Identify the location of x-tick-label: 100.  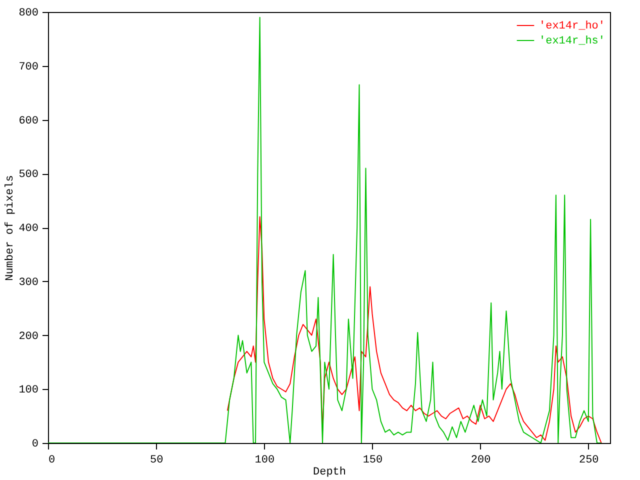
(264, 460).